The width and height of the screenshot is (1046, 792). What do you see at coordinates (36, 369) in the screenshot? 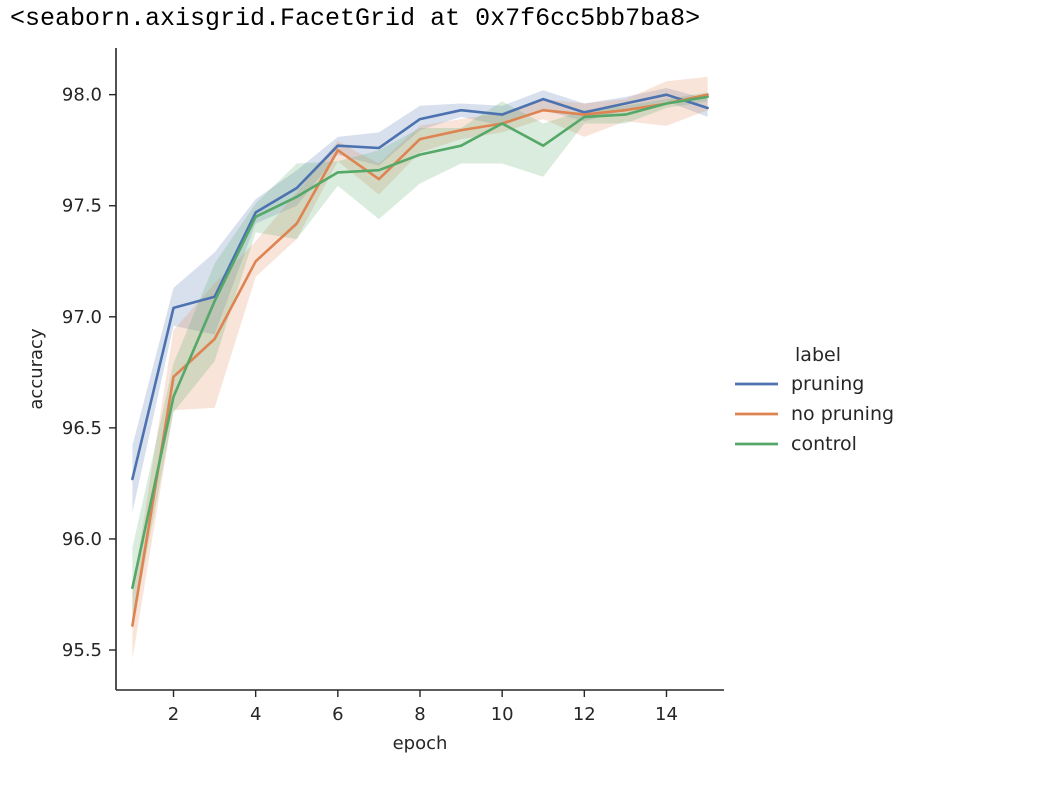
I see `y-axis-title: accuracy` at bounding box center [36, 369].